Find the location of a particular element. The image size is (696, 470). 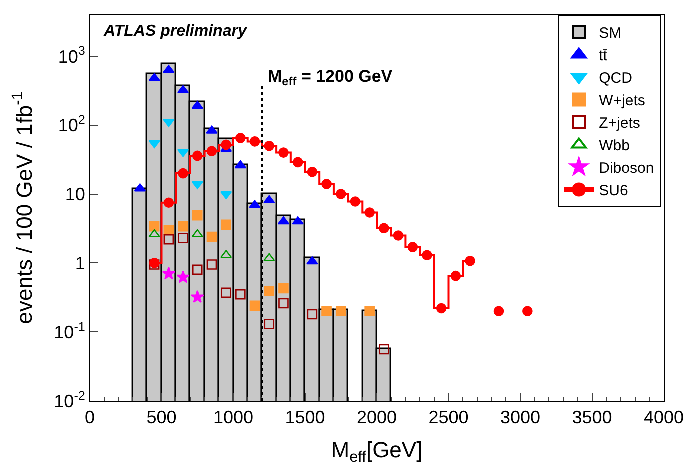

legend-label: Z+jets is located at coordinates (619, 123).